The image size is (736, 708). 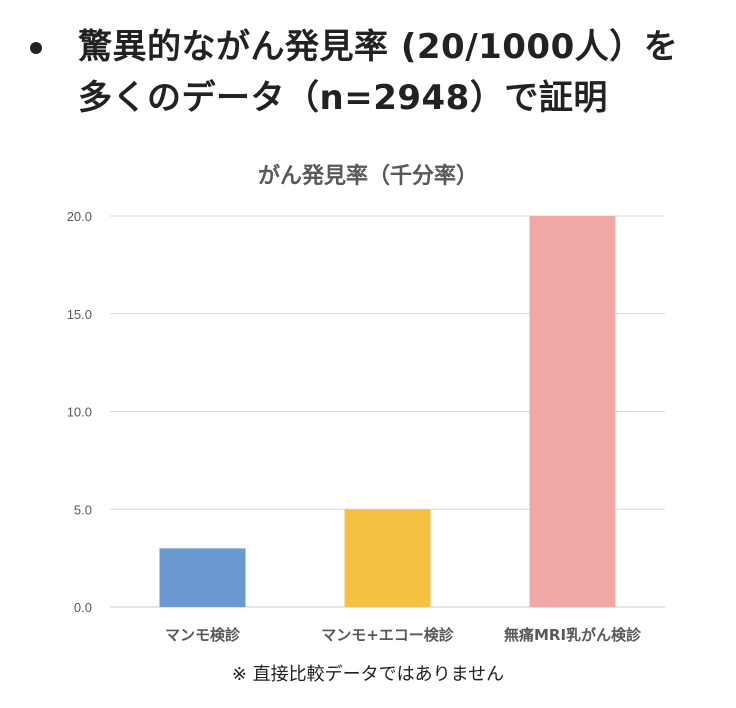 What do you see at coordinates (343, 98) in the screenshot?
I see `headline-line-2: 多くのデータ（n=2948）で証明` at bounding box center [343, 98].